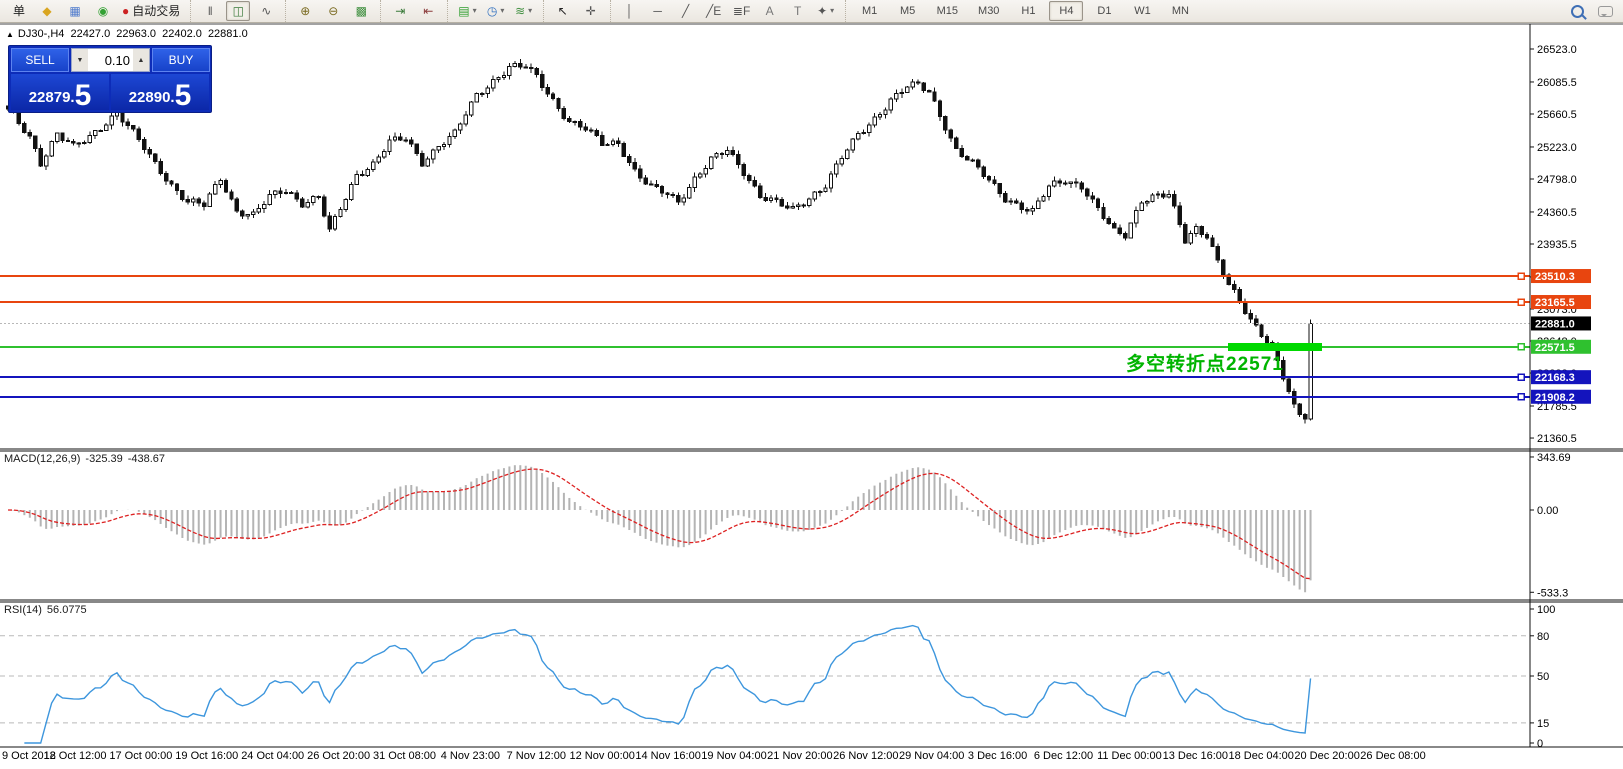 This screenshot has height=769, width=1623. I want to click on svg-text: 21 Nov 20:00, so click(799, 756).